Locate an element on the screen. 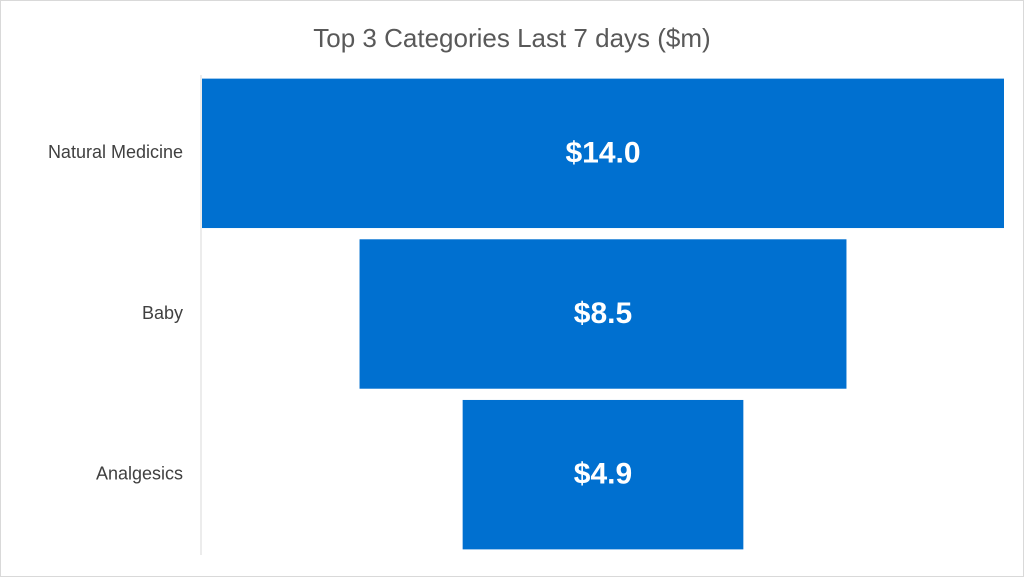  data-label: $14.0 is located at coordinates (602, 152).